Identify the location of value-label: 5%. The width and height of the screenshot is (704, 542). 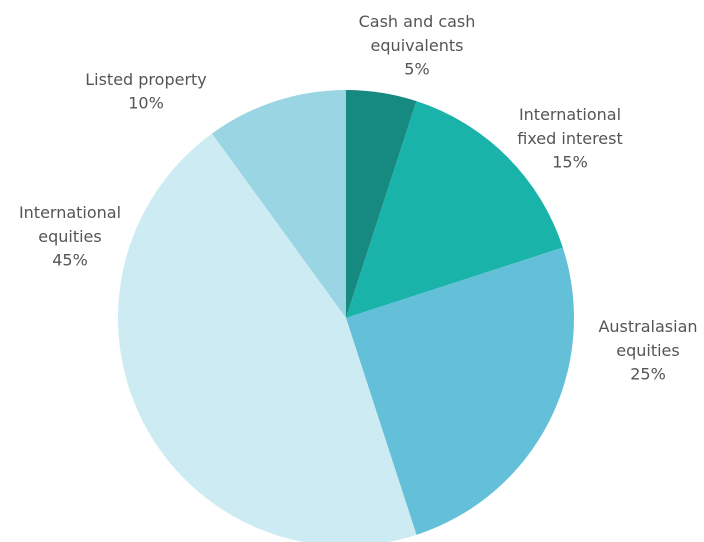
(416, 69).